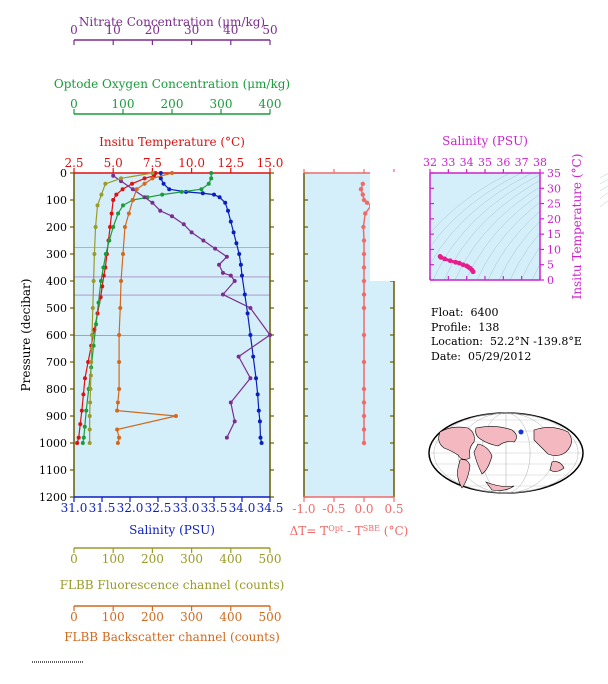 The image size is (608, 684). Describe the element at coordinates (73, 163) in the screenshot. I see `temperature-tick-label: 2.5` at that location.